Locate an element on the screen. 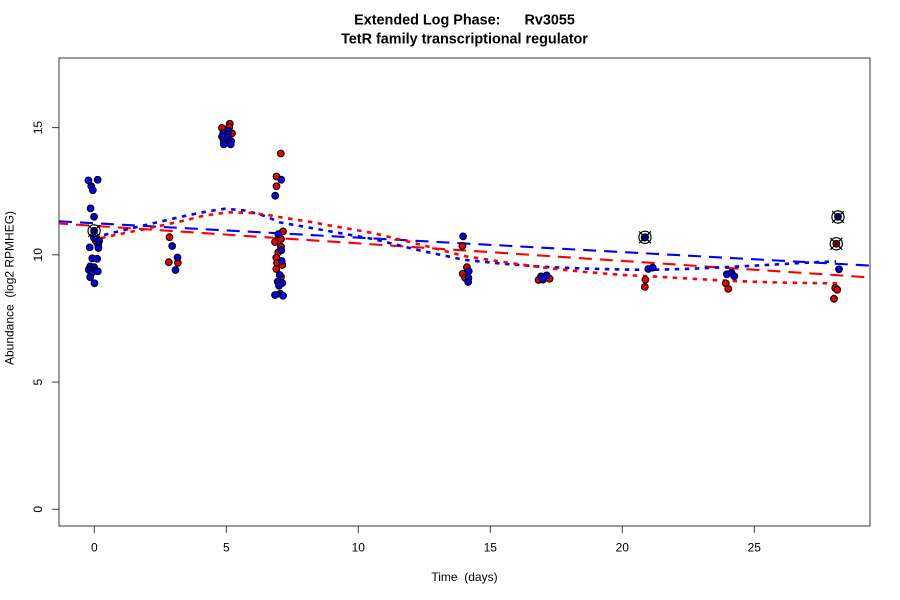 The image size is (900, 600). svg-text: 25 is located at coordinates (755, 548).